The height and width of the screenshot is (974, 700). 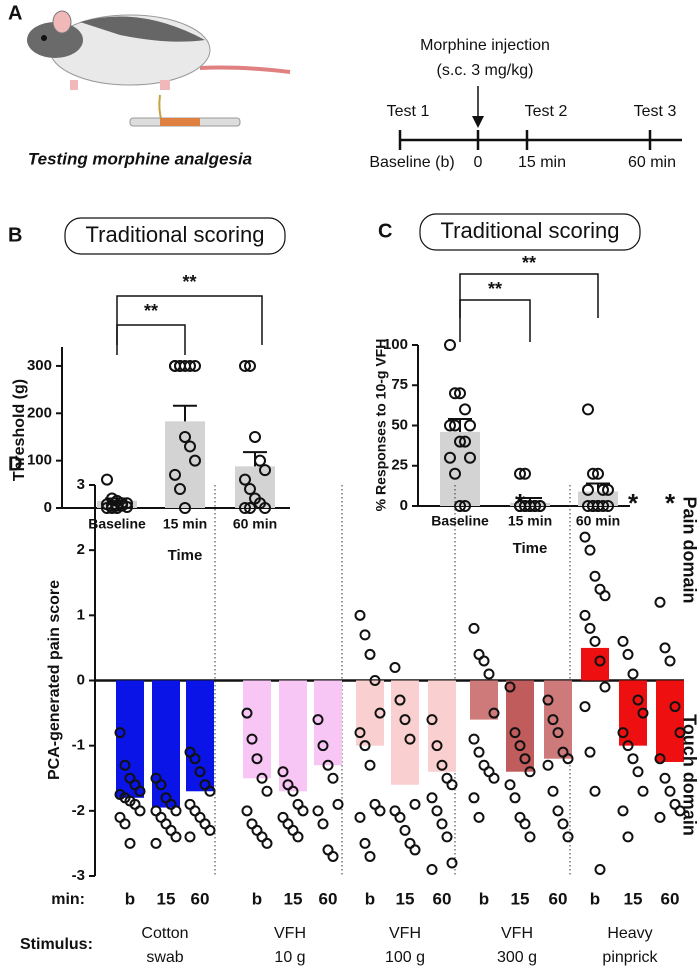 I want to click on stimulus-label: VFH, so click(x=290, y=933).